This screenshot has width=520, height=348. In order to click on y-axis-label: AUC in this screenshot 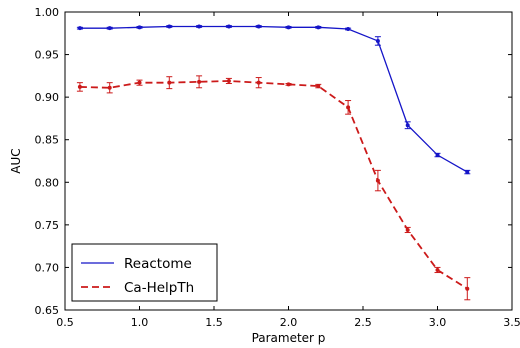, I will do `click(16, 160)`.